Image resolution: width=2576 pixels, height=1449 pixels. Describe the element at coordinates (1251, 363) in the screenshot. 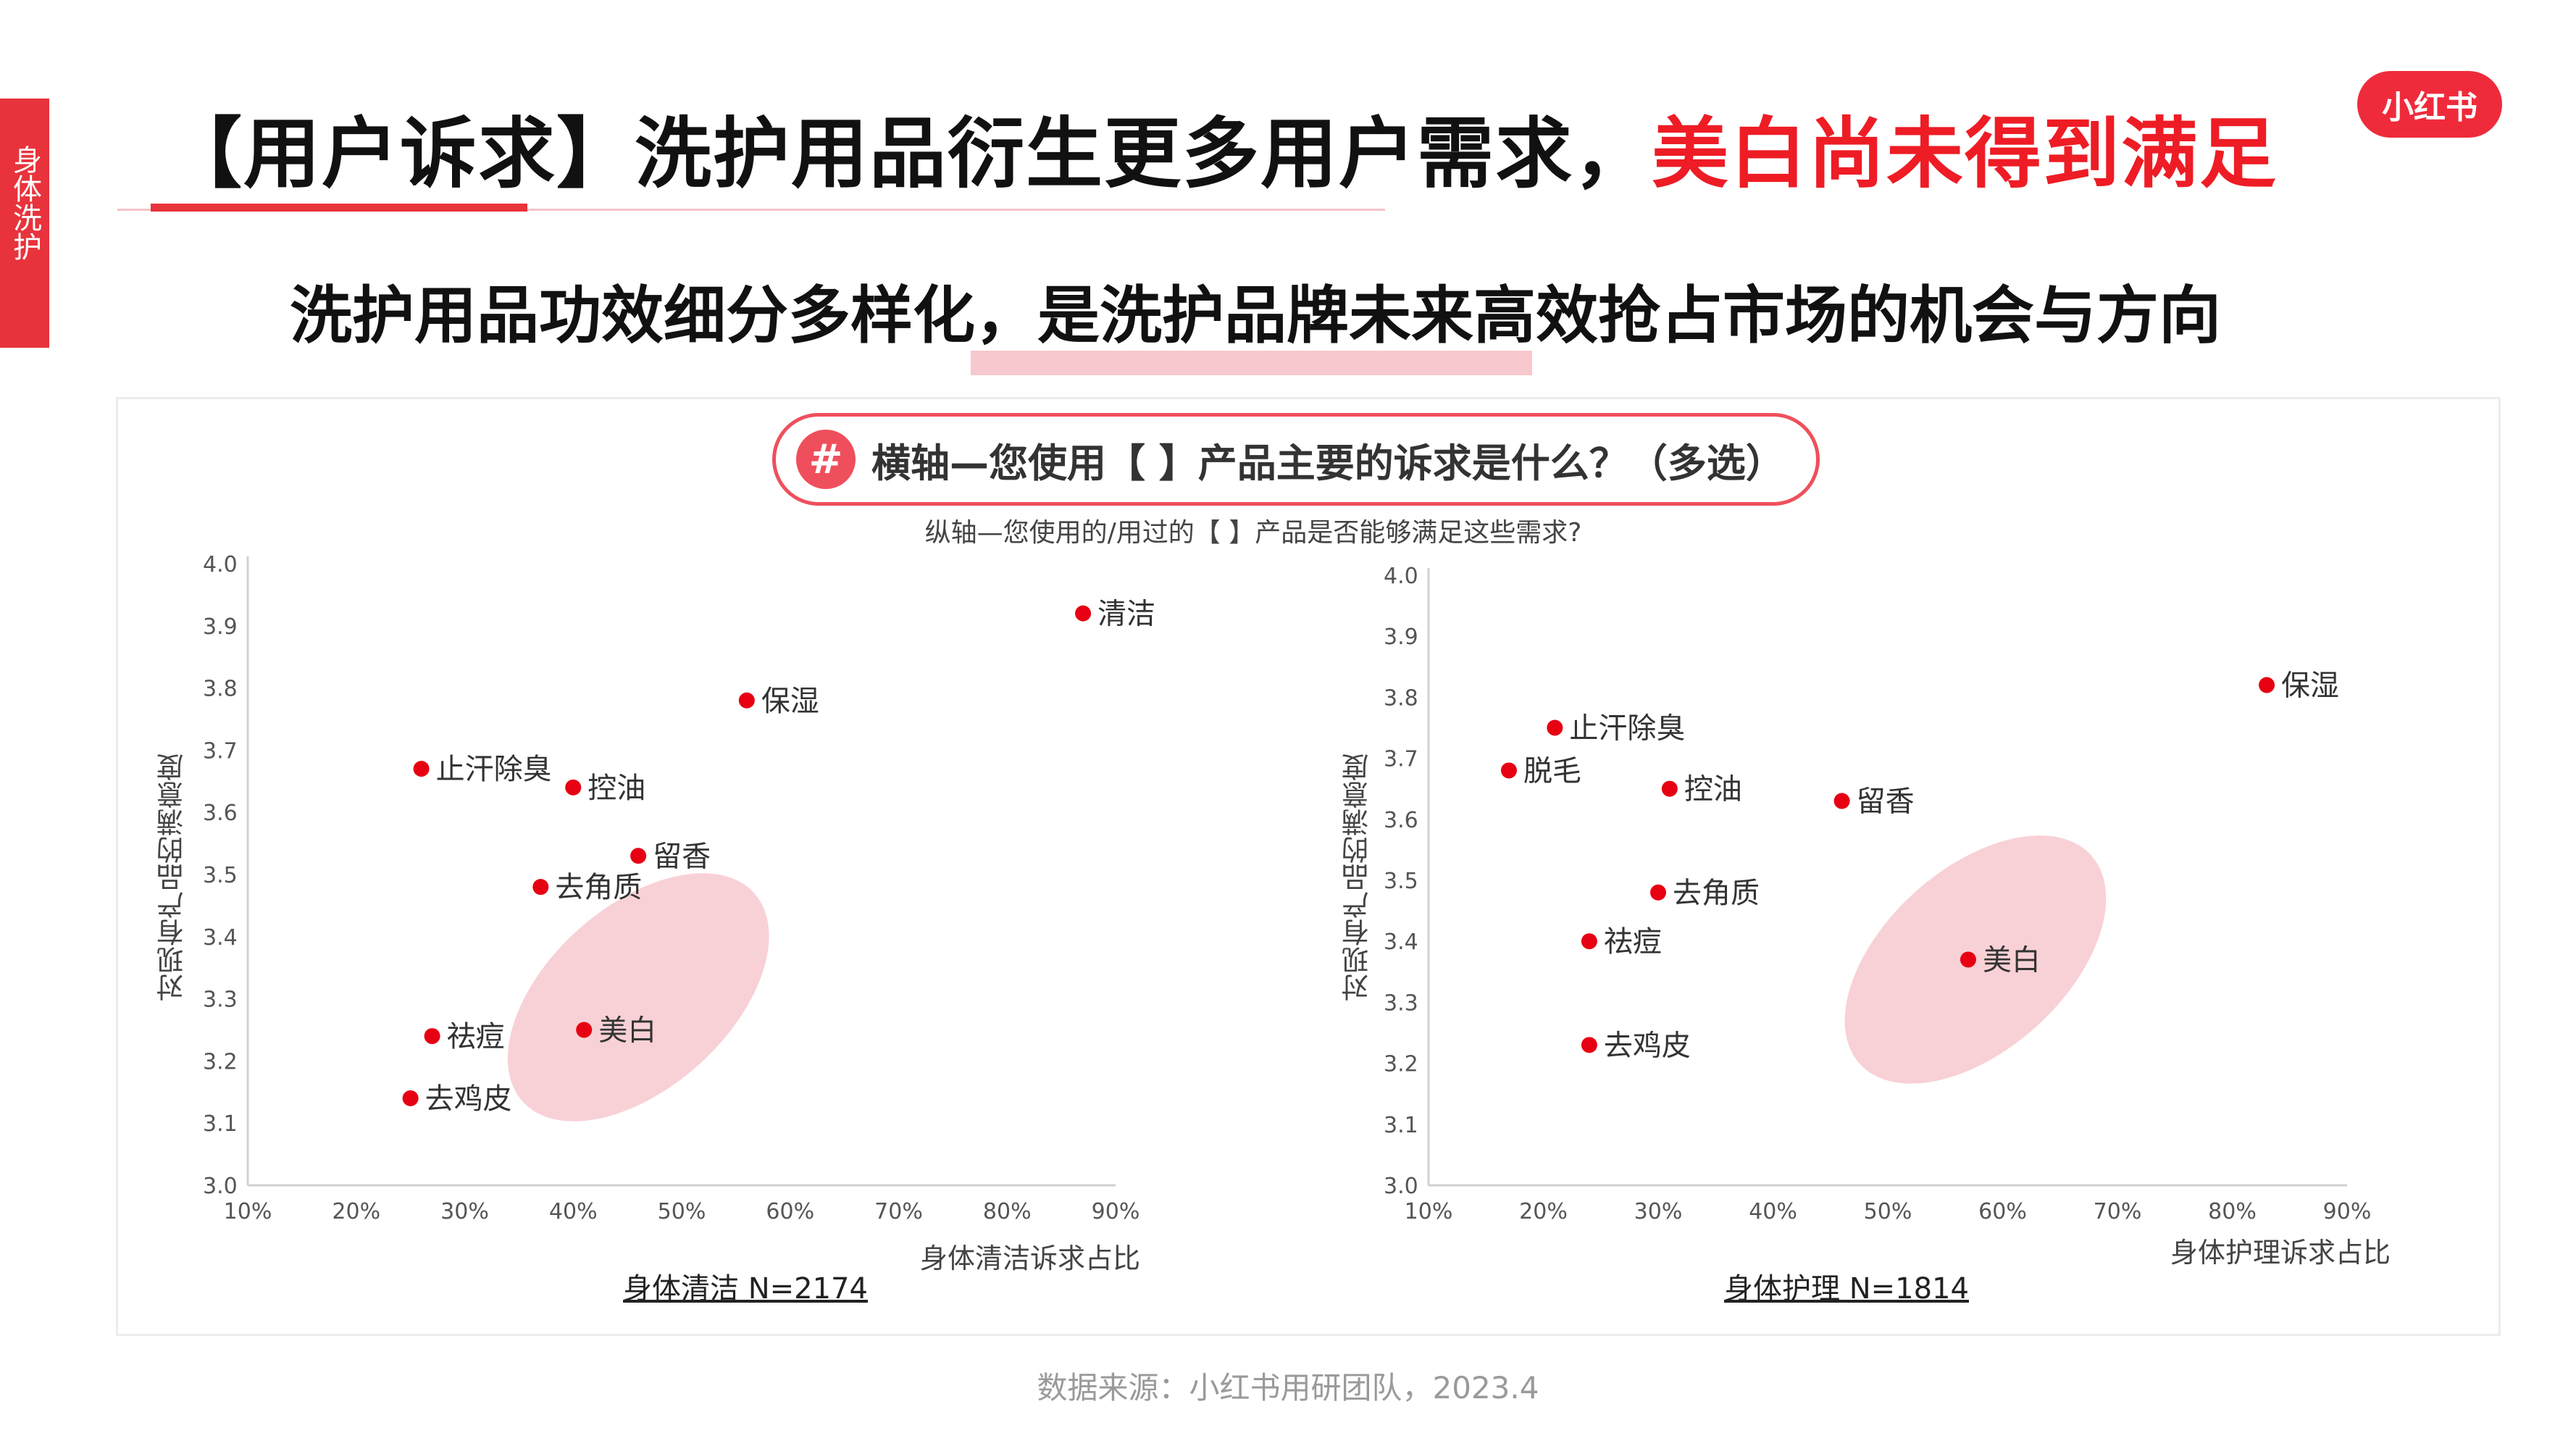

I see `subtitle-highlight-bar` at that location.